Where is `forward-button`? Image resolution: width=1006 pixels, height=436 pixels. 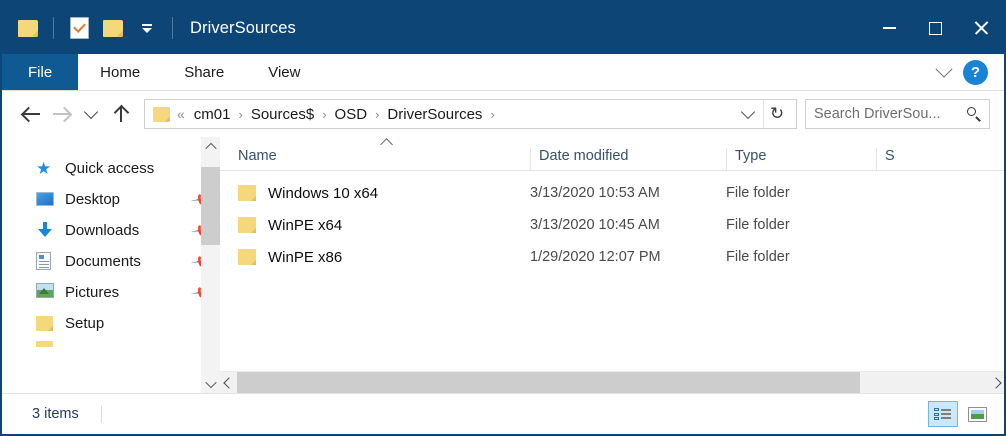 forward-button is located at coordinates (61, 114).